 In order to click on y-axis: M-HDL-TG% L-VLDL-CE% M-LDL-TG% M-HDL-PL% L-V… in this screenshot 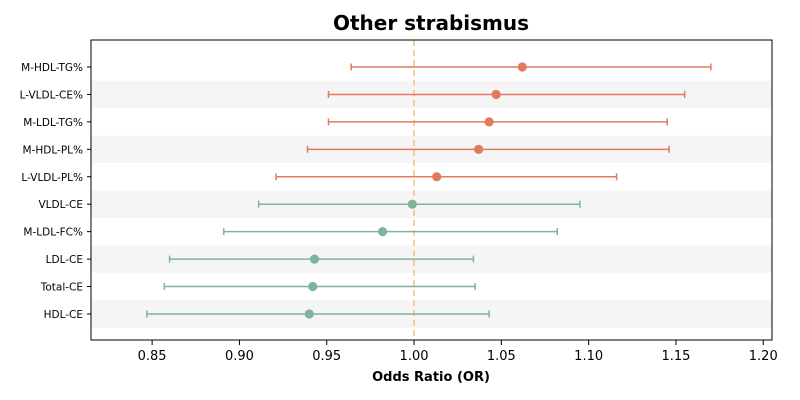, I will do `click(55, 191)`.